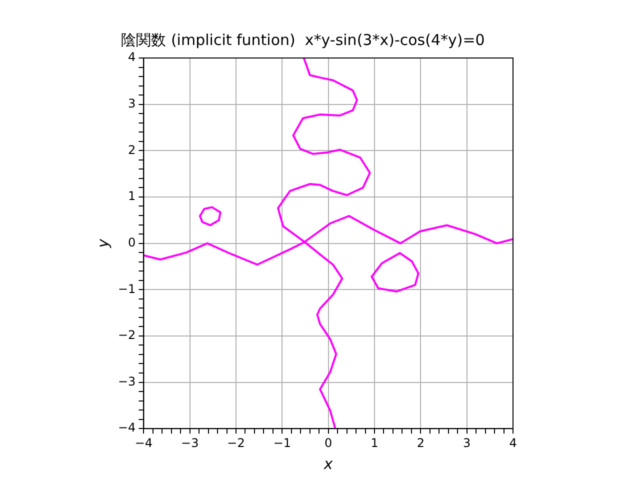 The image size is (640, 480). Describe the element at coordinates (374, 443) in the screenshot. I see `x-tick-label: 1` at that location.